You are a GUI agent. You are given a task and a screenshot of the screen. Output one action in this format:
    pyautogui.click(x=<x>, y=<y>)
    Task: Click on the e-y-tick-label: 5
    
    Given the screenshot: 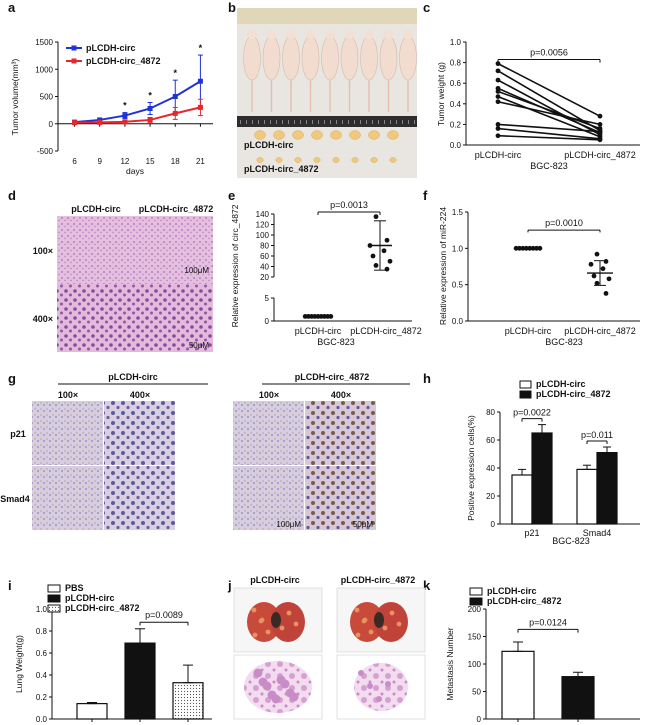 What is the action you would take?
    pyautogui.click(x=267, y=298)
    